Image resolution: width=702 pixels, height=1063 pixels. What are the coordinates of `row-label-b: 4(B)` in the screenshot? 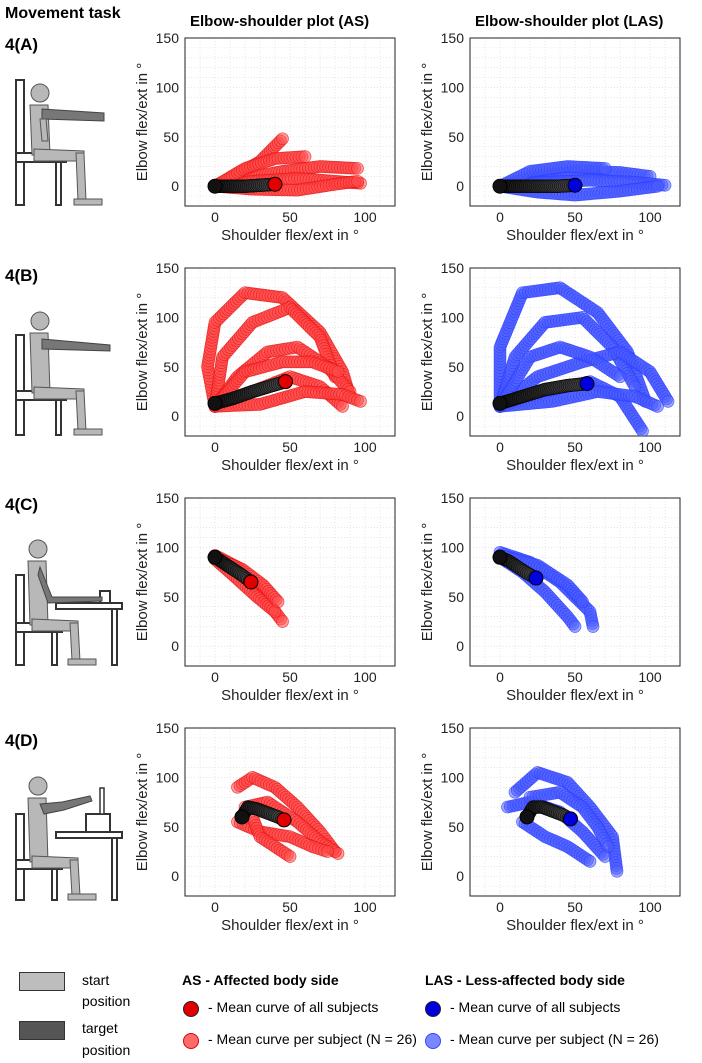 It's located at (22, 275).